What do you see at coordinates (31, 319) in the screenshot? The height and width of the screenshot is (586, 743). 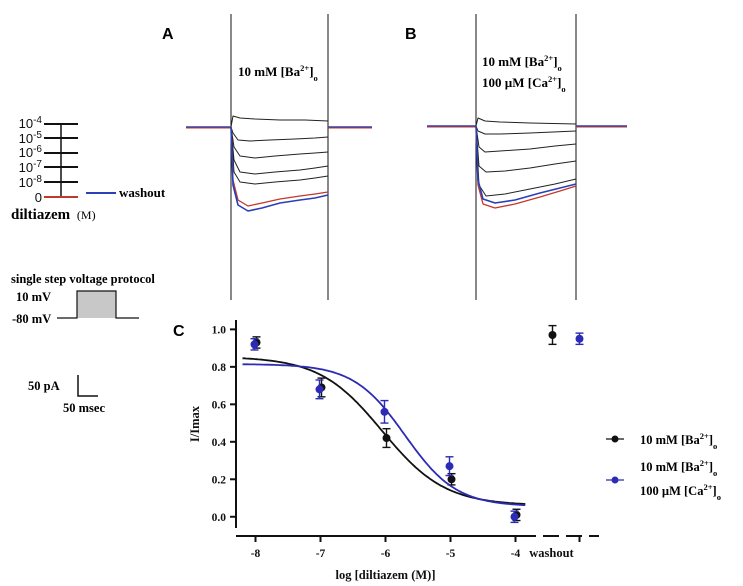 I see `protocol-holding-voltage: -80 mV` at bounding box center [31, 319].